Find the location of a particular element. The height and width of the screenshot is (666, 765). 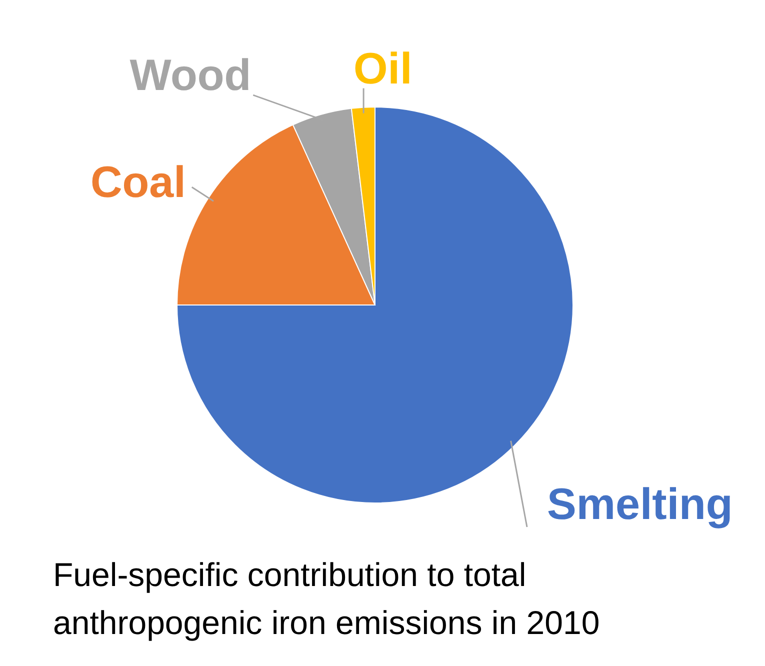

slice-label: Wood is located at coordinates (191, 75).